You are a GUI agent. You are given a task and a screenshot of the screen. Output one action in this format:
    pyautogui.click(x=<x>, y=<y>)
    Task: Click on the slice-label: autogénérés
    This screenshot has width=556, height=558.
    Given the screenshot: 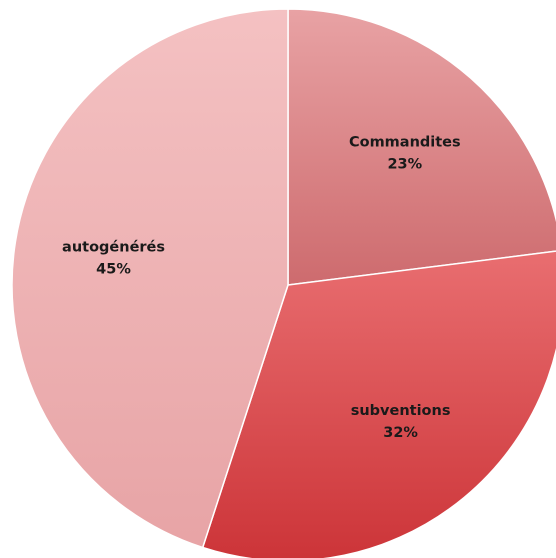 What is the action you would take?
    pyautogui.click(x=113, y=247)
    